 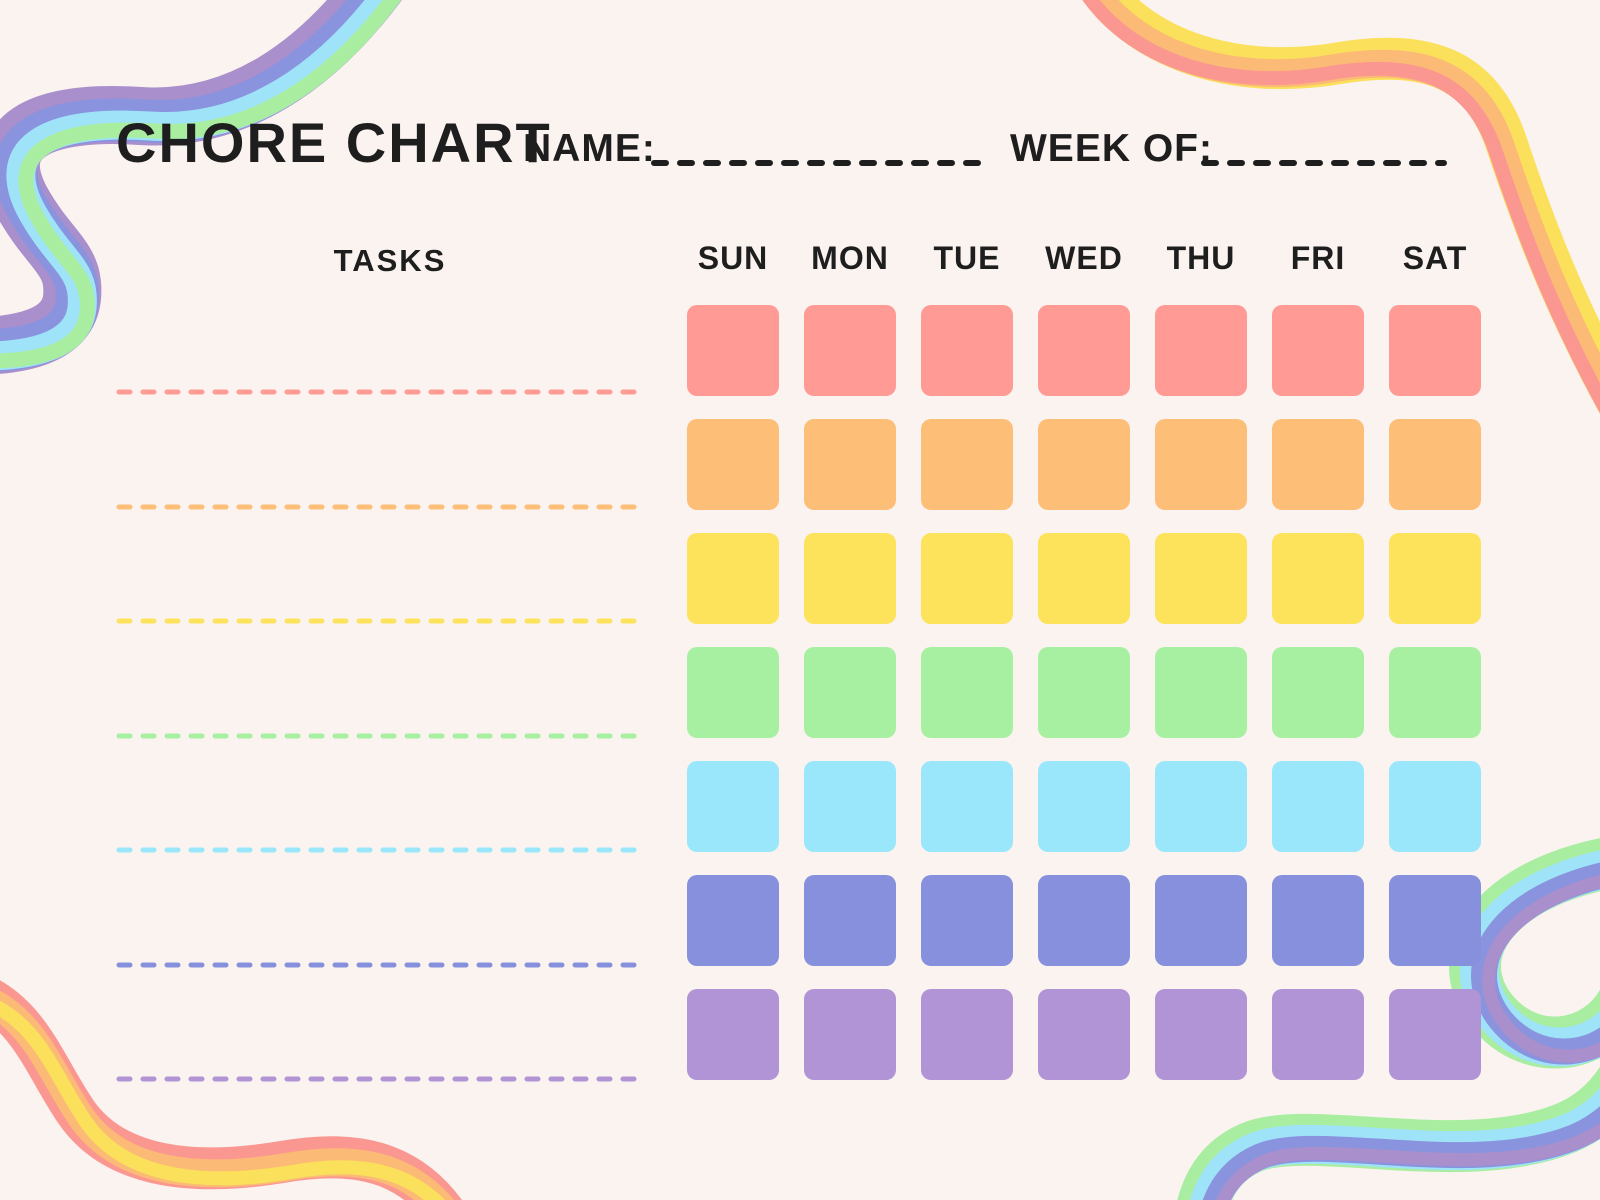 What do you see at coordinates (1324, 163) in the screenshot?
I see `week-of-fill-line` at bounding box center [1324, 163].